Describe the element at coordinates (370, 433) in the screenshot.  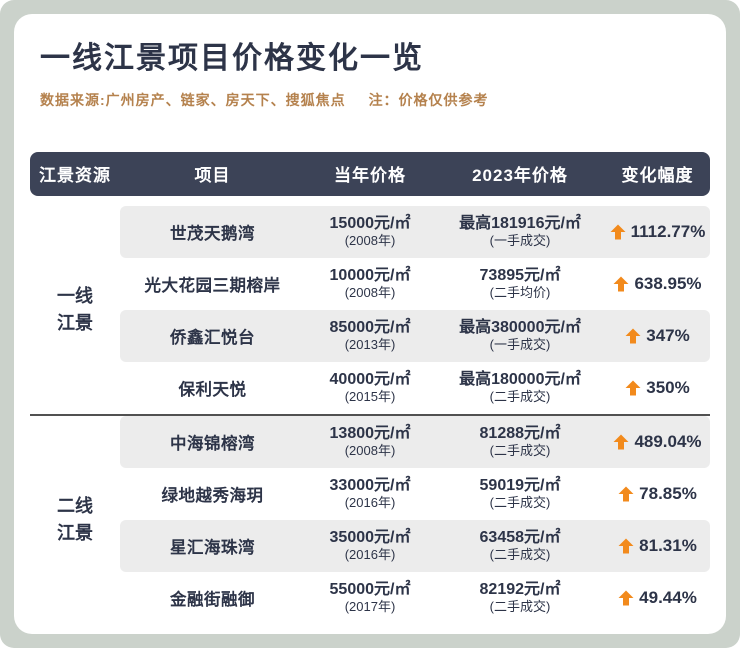
I see `original-price: 13800元/㎡` at that location.